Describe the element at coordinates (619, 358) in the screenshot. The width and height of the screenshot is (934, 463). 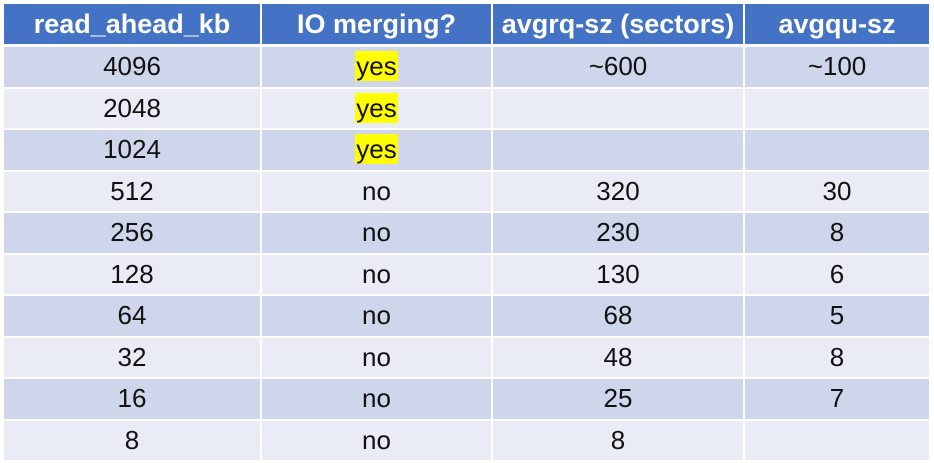
I see `cell-avgrq-sz: 48` at that location.